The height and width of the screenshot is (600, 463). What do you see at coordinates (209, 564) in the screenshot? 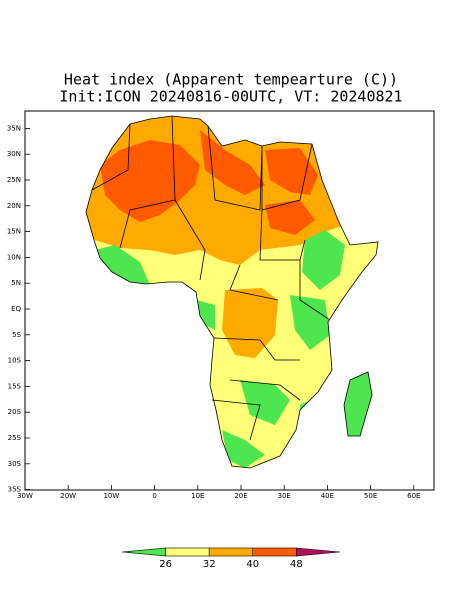
I see `colorbar-label: 32` at bounding box center [209, 564].